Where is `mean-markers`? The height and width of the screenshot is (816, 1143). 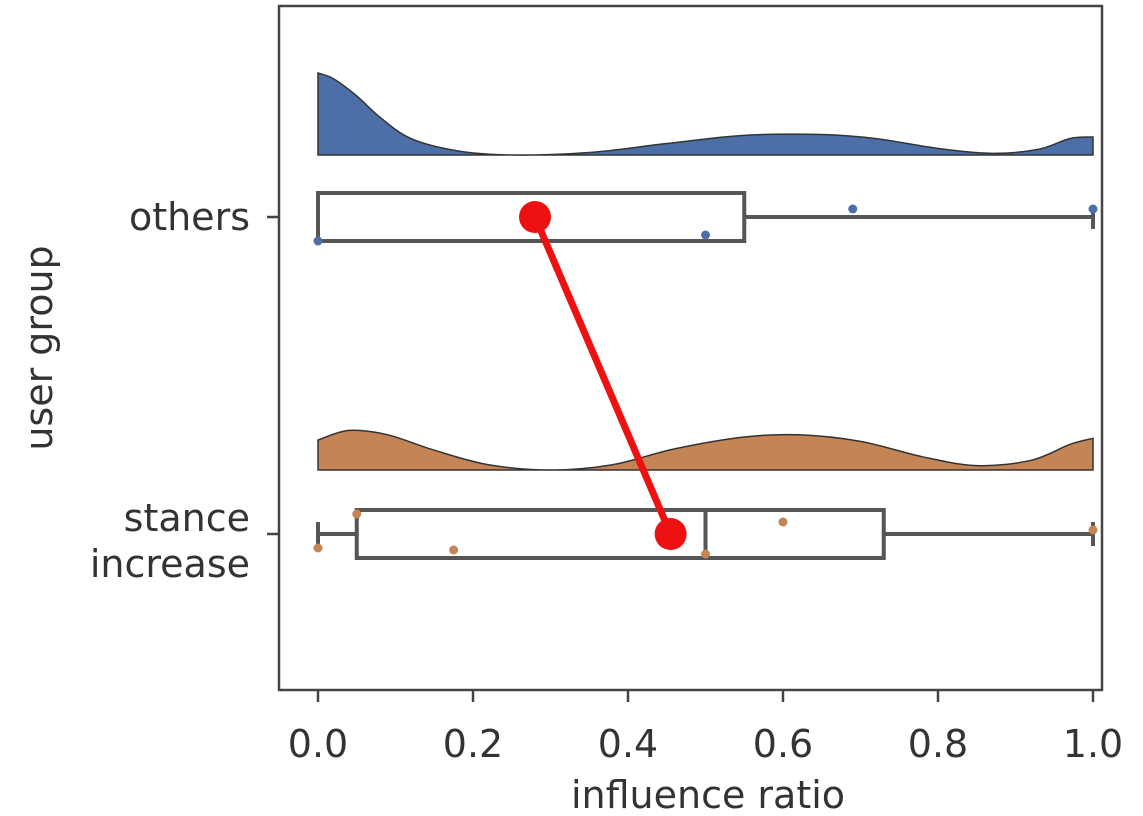
mean-markers is located at coordinates (603, 375).